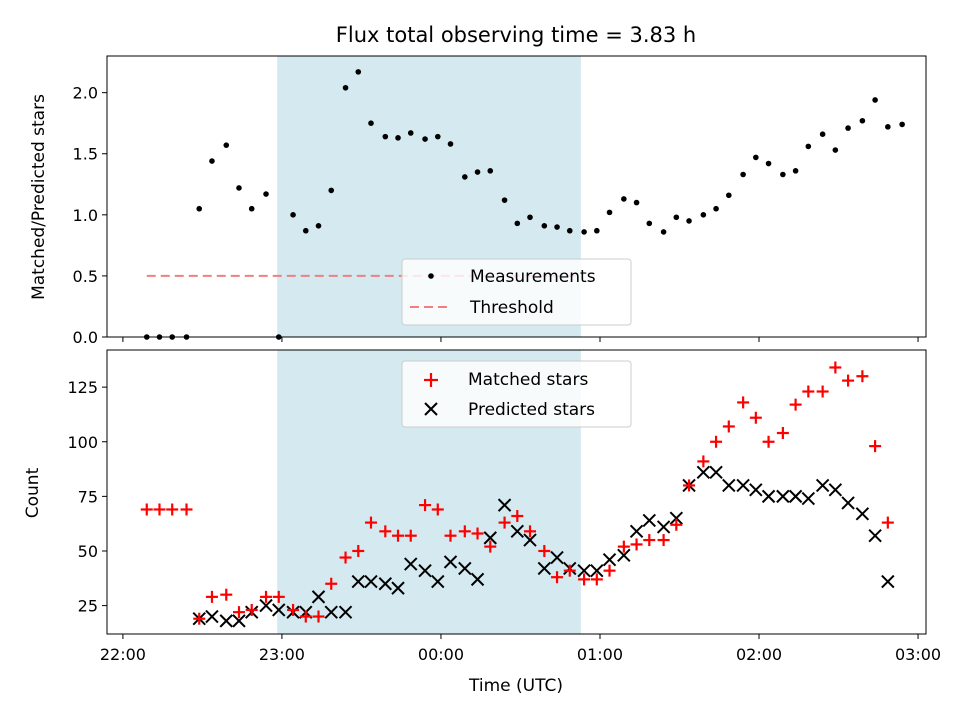 Image resolution: width=960 pixels, height=720 pixels. I want to click on legend-threshold-label: Threshold, so click(511, 308).